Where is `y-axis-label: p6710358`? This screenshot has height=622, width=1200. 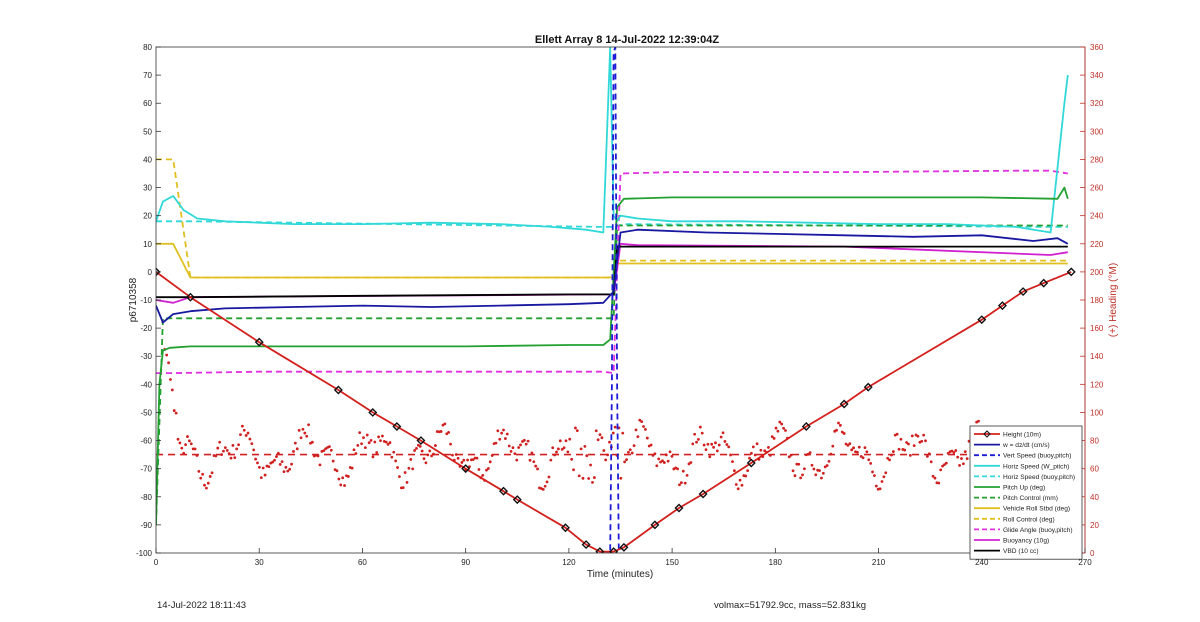
y-axis-label: p6710358 is located at coordinates (133, 299).